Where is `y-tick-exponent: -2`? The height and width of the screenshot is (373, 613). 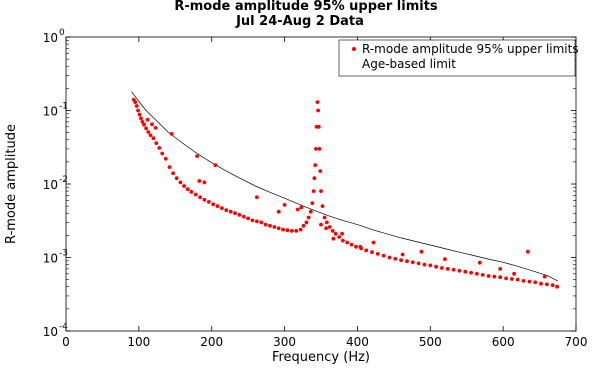
y-tick-exponent: -2 is located at coordinates (63, 180).